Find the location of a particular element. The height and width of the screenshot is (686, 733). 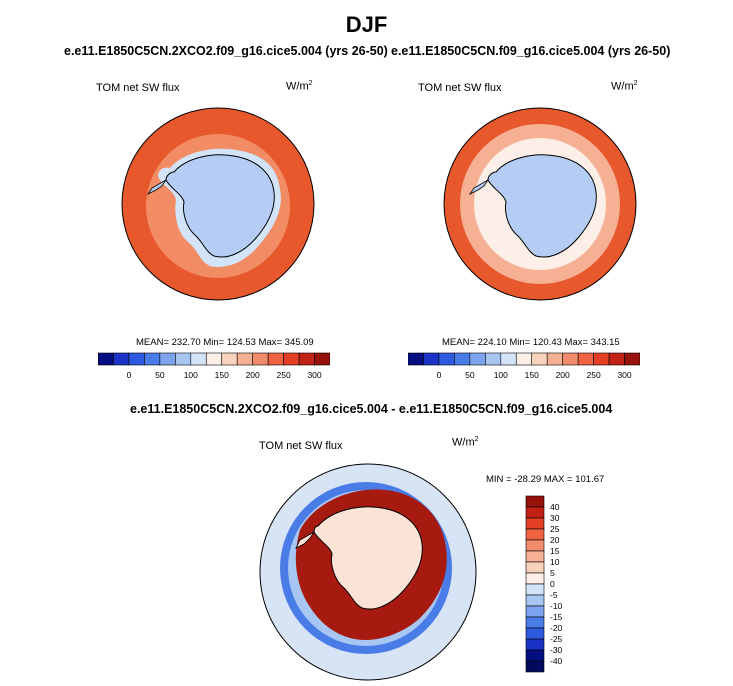

left-map-border is located at coordinates (218, 204).